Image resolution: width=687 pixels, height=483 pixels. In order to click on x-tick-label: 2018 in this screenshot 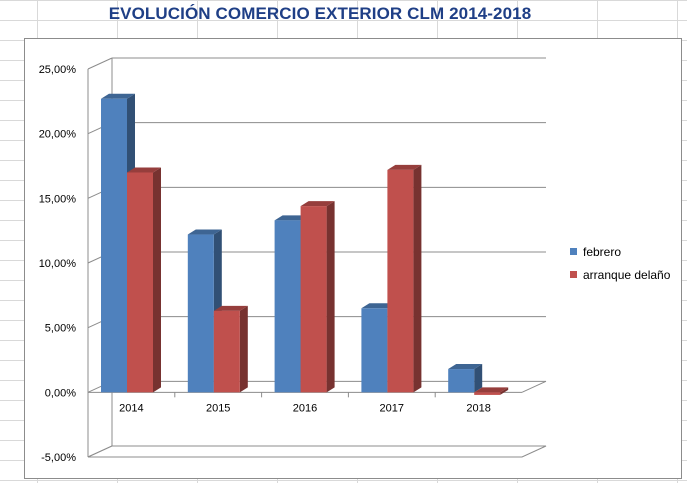, I will do `click(478, 408)`.